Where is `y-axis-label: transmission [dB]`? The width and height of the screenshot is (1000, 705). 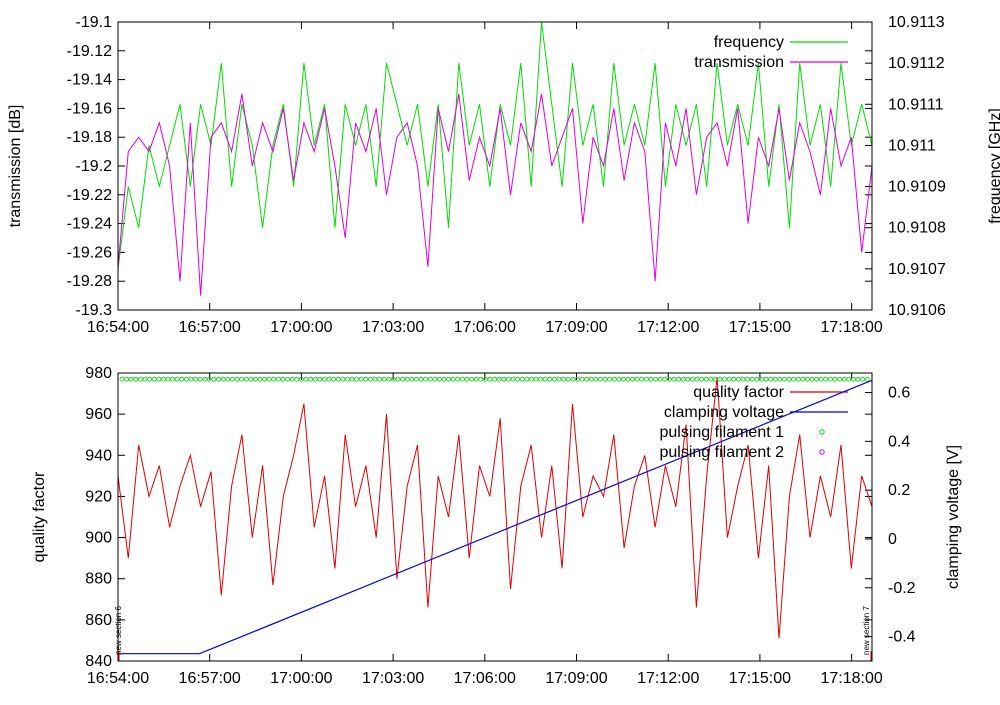 y-axis-label: transmission [dB] is located at coordinates (15, 166).